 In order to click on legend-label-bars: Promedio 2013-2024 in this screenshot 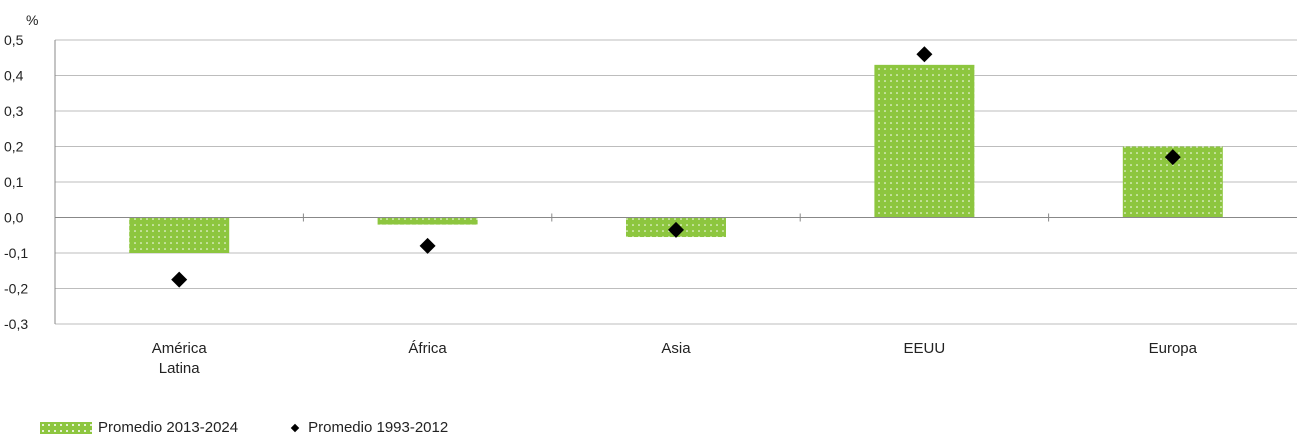, I will do `click(168, 427)`.